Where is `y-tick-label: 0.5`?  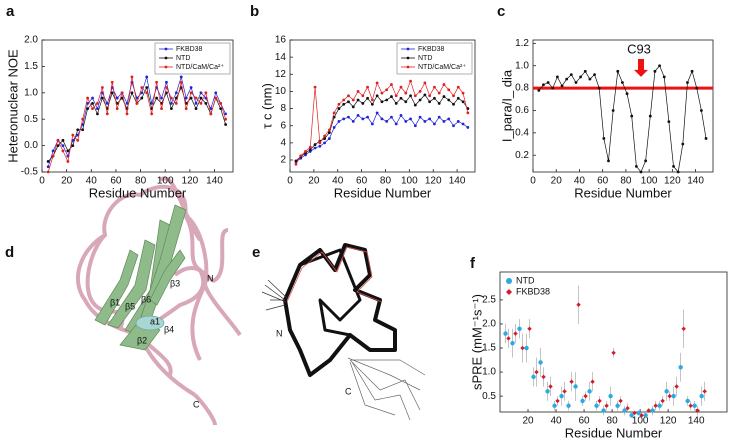
y-tick-label: 0.5 is located at coordinates (489, 396).